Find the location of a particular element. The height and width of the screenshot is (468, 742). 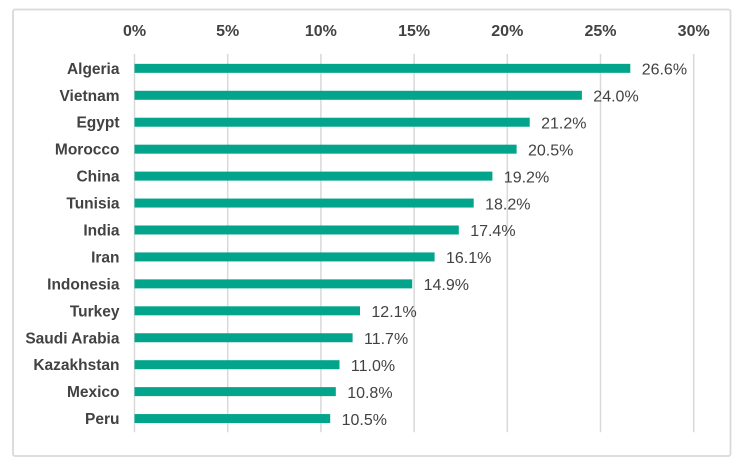

svg-text: 18.2% is located at coordinates (507, 204).